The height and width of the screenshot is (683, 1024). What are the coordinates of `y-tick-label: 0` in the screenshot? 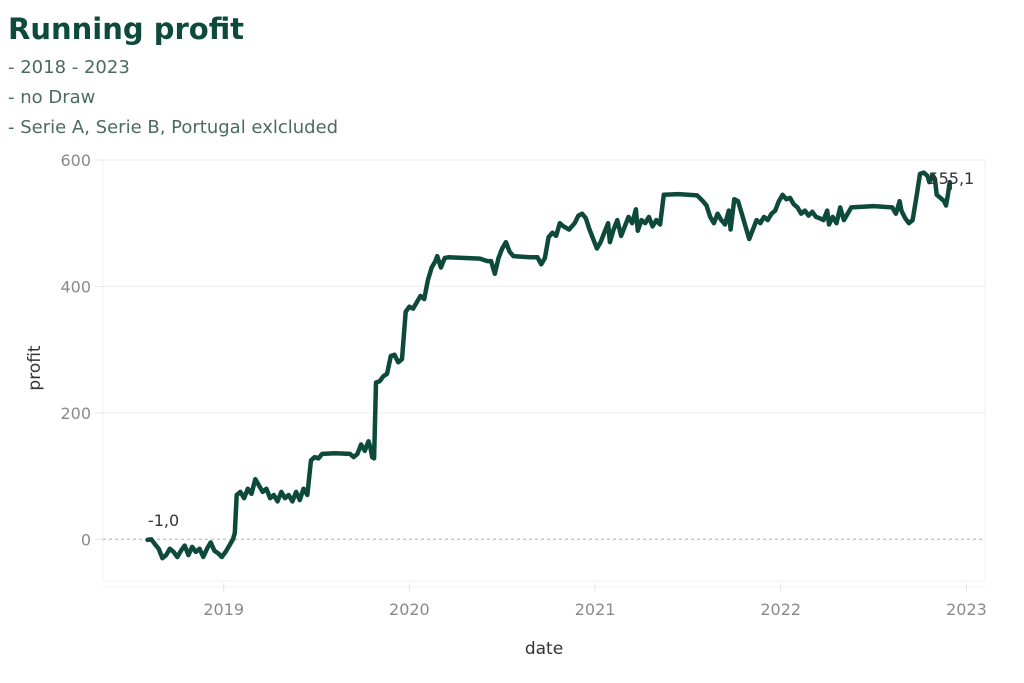 It's located at (86, 539).